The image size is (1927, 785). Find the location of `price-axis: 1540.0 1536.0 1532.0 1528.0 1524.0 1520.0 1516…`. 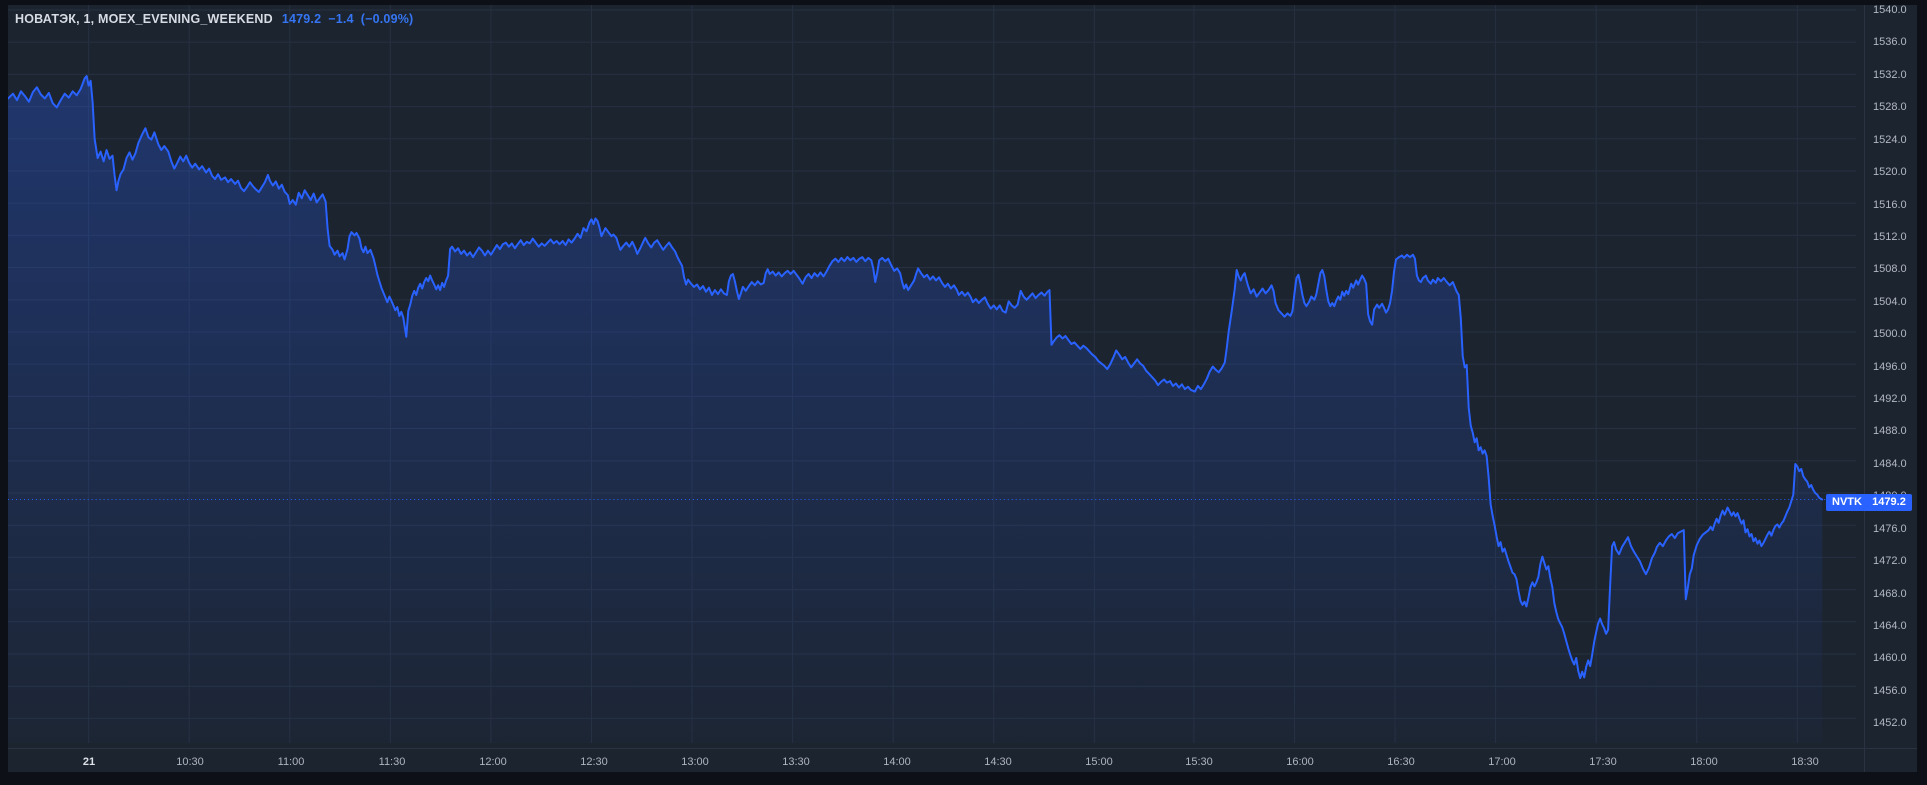

price-axis: 1540.0 1536.0 1532.0 1528.0 1524.0 1520.0 1516… is located at coordinates (1890, 376).